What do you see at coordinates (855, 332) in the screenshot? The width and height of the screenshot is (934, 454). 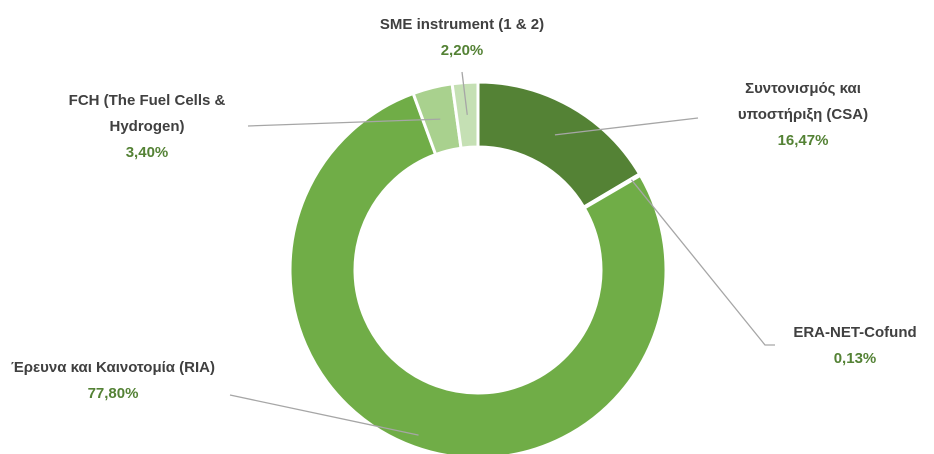 I see `category-name: ERA-NET-Cofund` at bounding box center [855, 332].